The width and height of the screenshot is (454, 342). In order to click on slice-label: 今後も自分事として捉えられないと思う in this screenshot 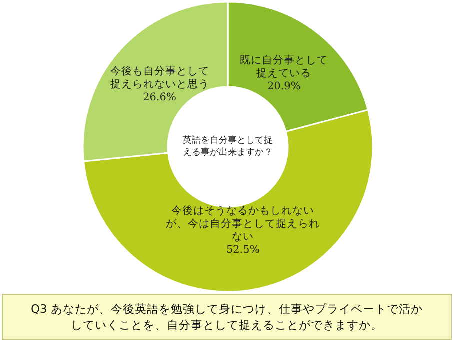, I will do `click(160, 79)`.